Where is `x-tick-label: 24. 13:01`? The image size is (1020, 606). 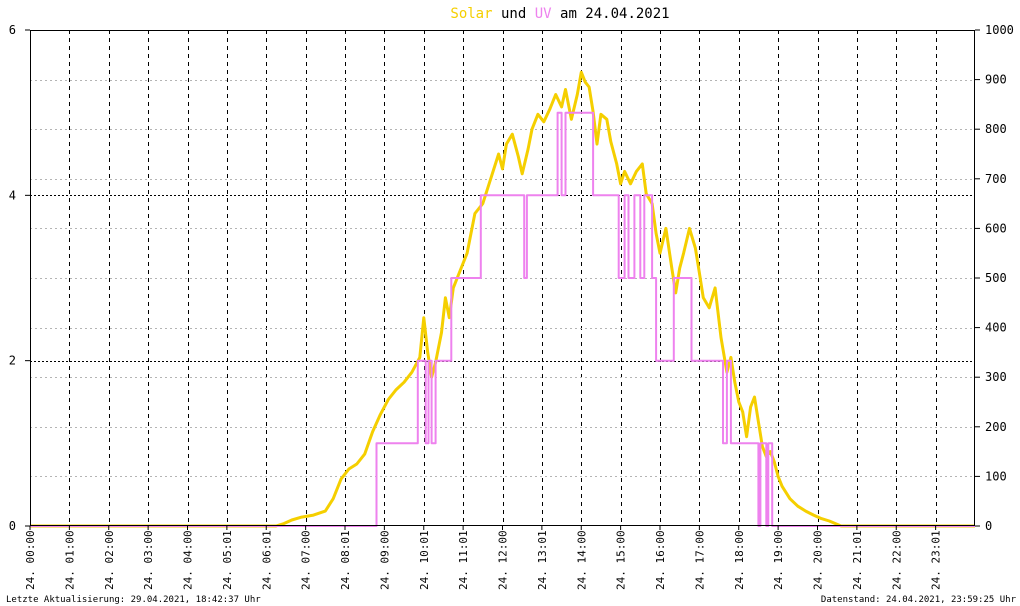
x-tick-label: 24. 13:01 is located at coordinates (542, 560).